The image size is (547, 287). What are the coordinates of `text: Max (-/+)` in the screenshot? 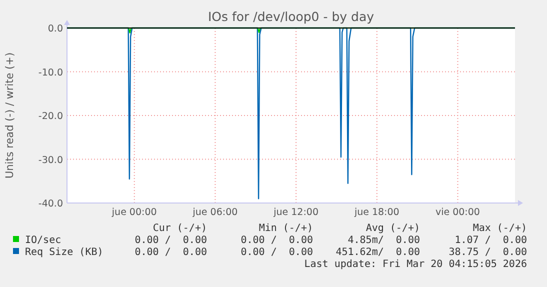 It's located at (499, 228).